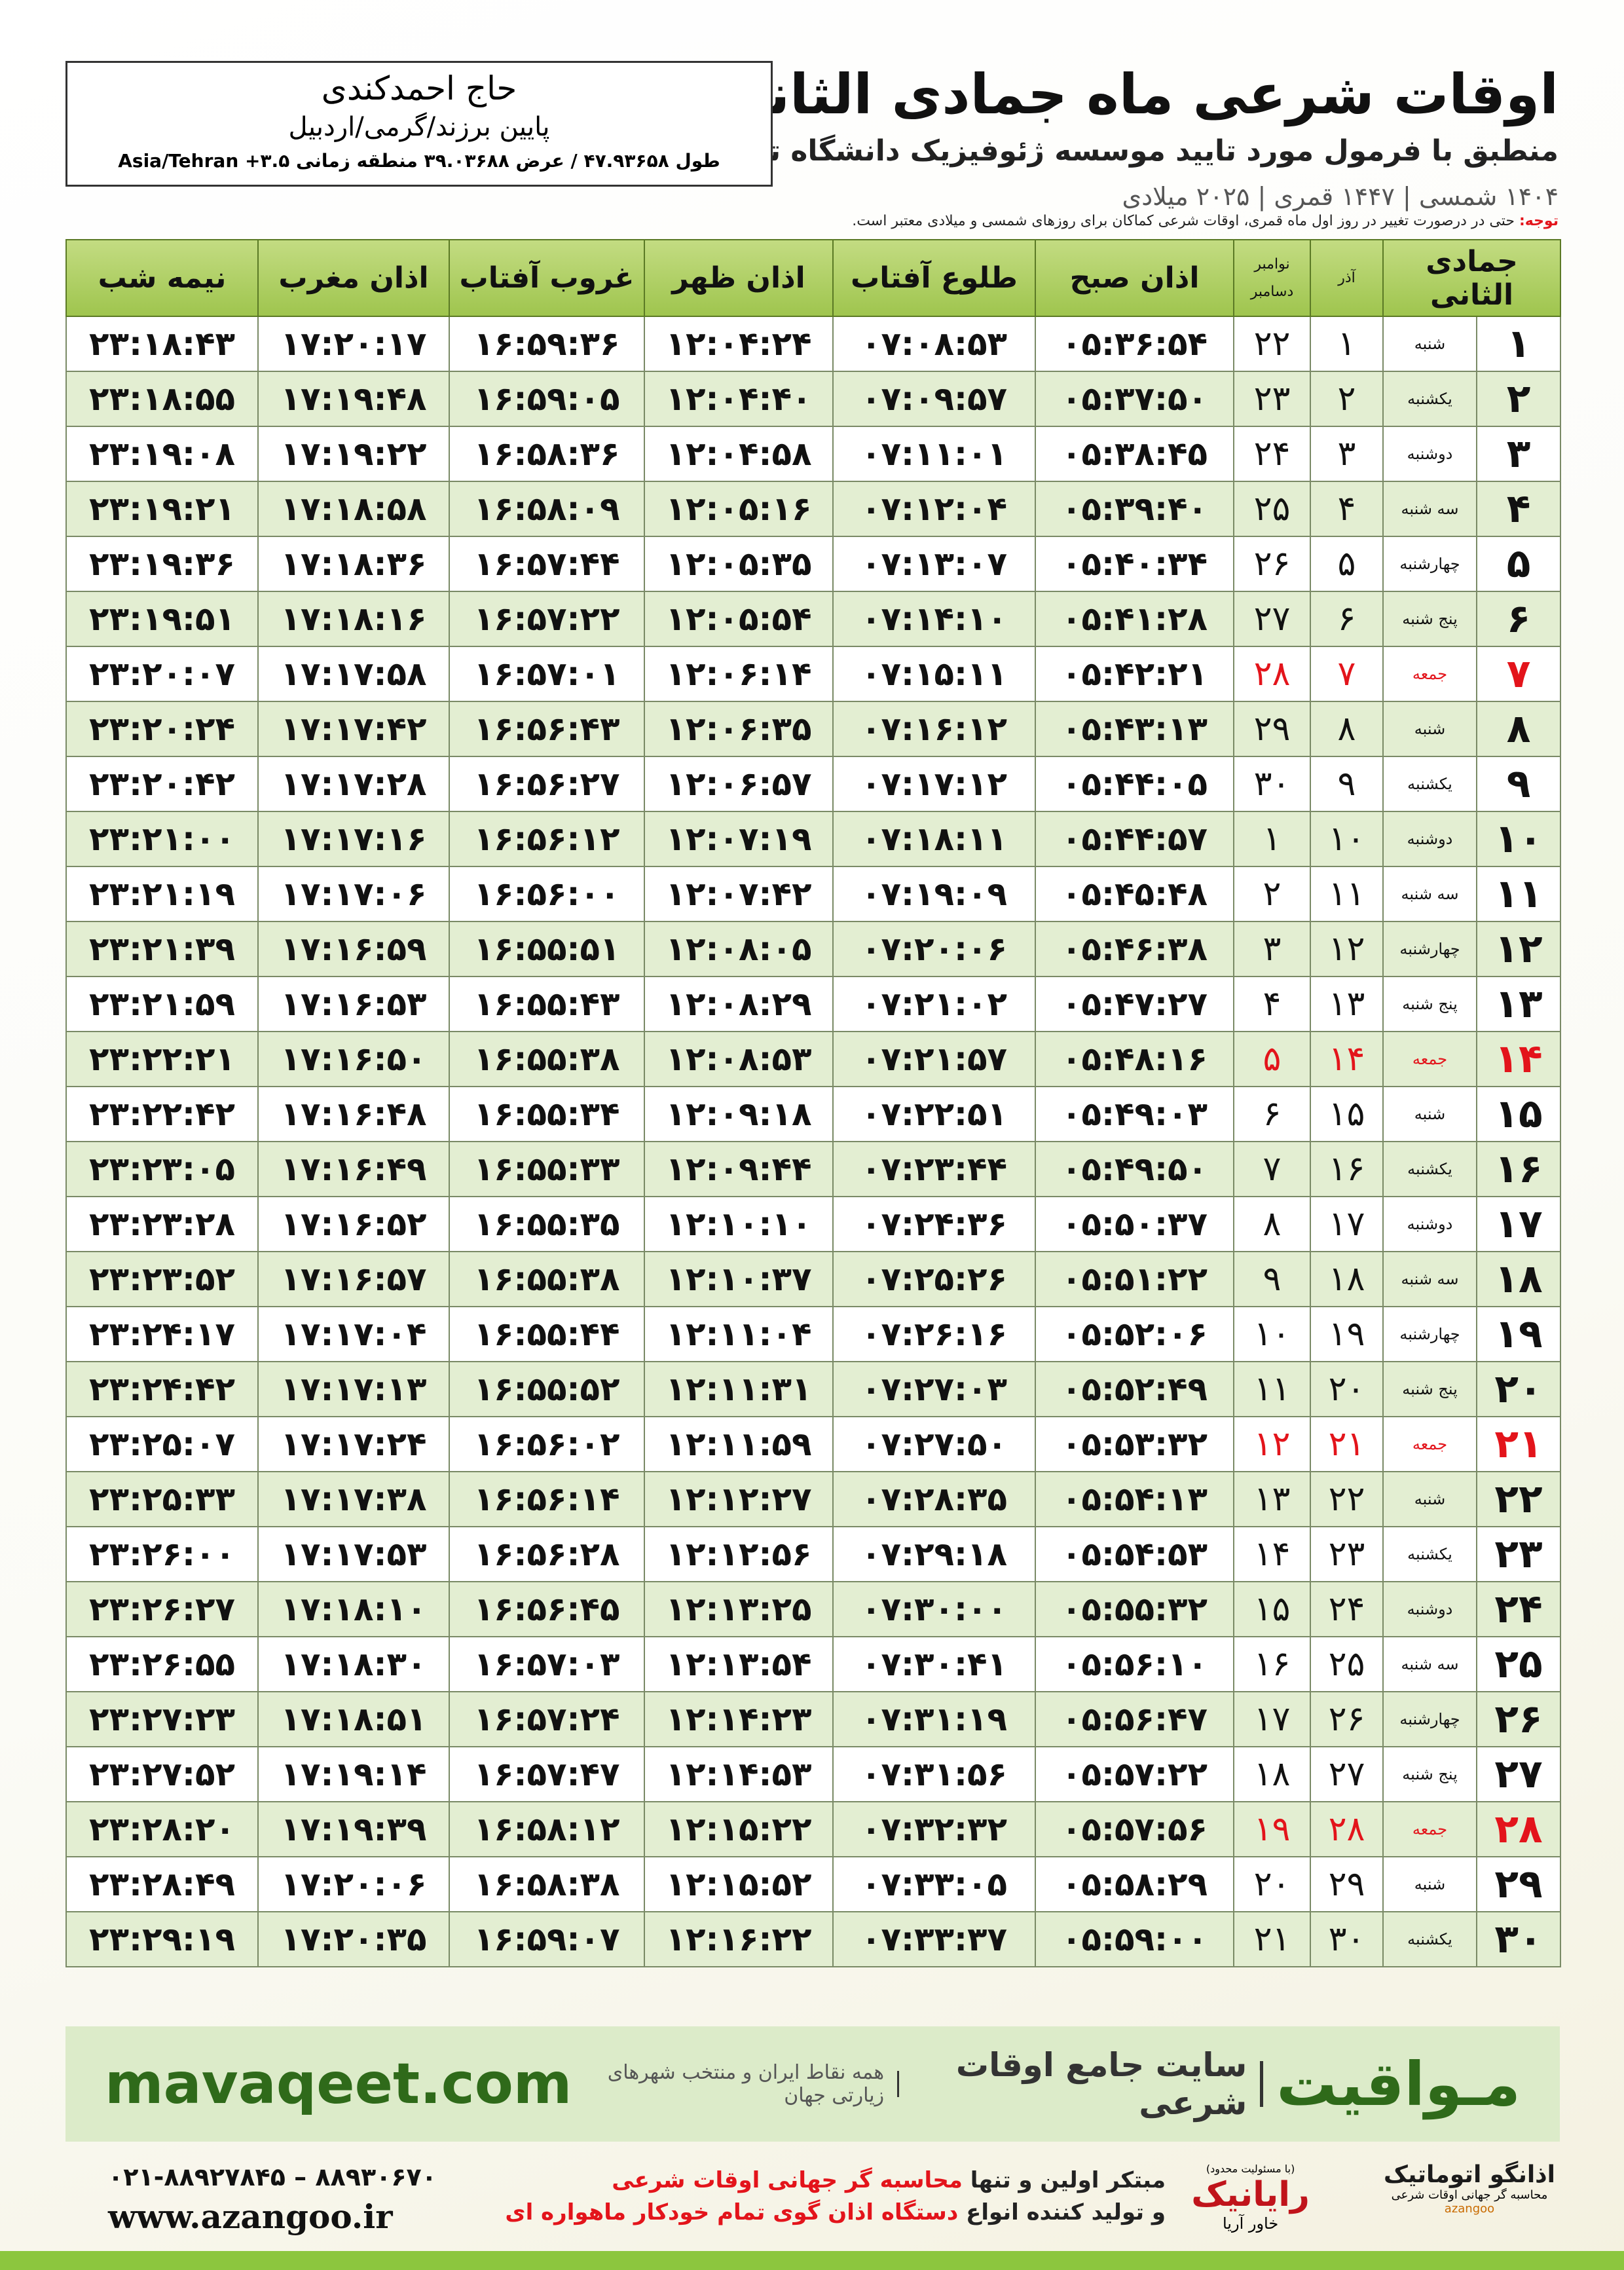 The image size is (1624, 2270). Describe the element at coordinates (934, 1279) in the screenshot. I see `sunrise: ۰۷:۲۵:۲۶` at that location.